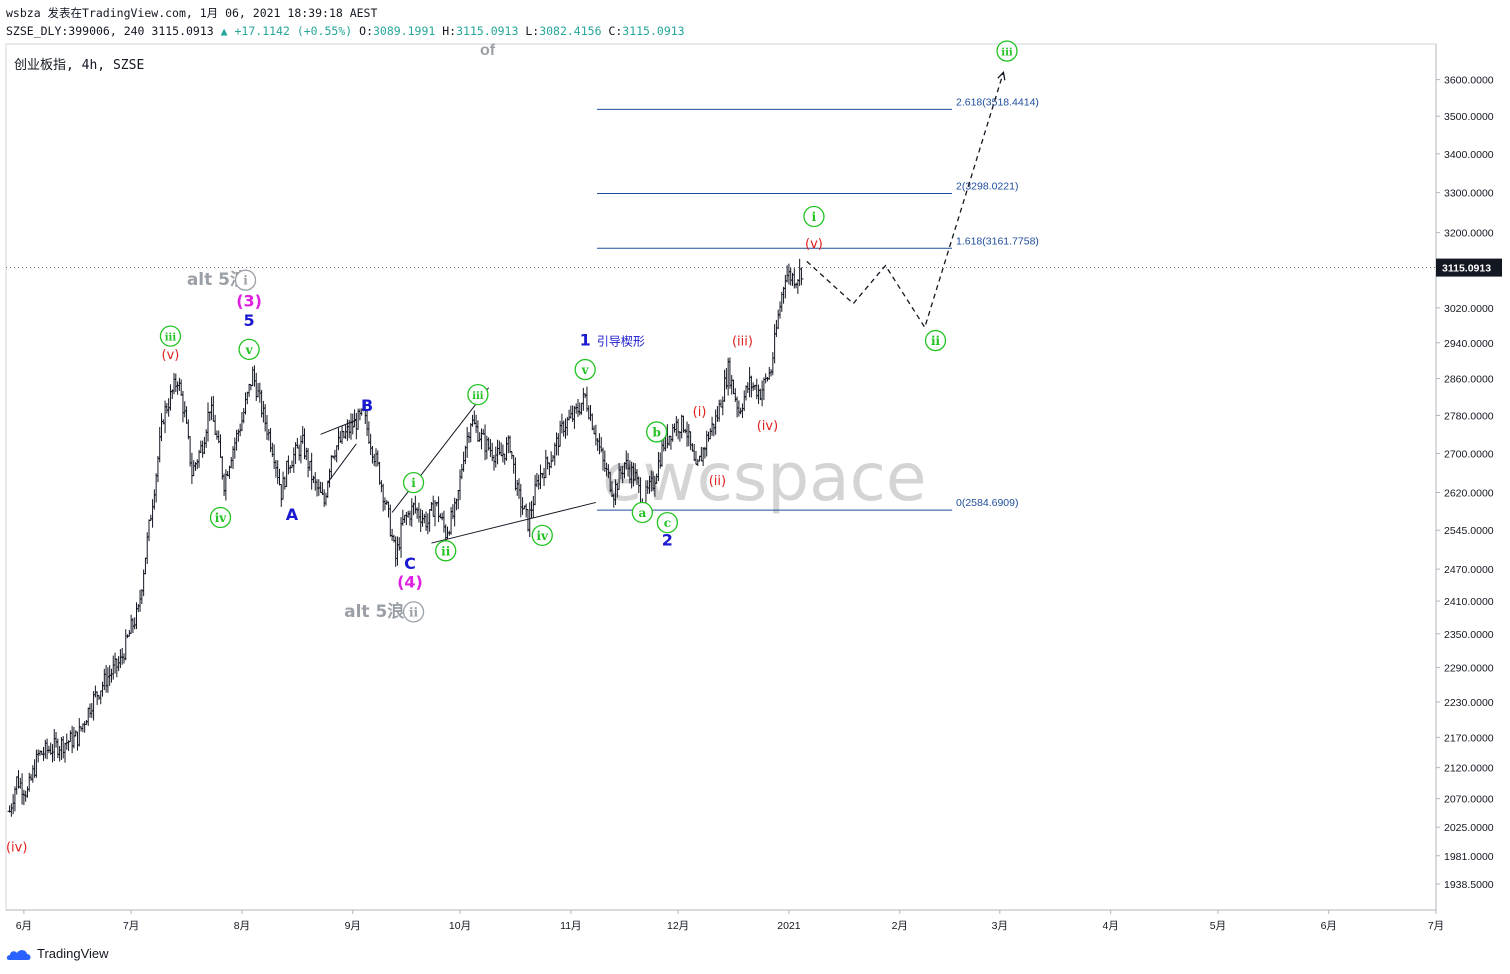  What do you see at coordinates (1469, 570) in the screenshot?
I see `y-tick-label: 2470.0000` at bounding box center [1469, 570].